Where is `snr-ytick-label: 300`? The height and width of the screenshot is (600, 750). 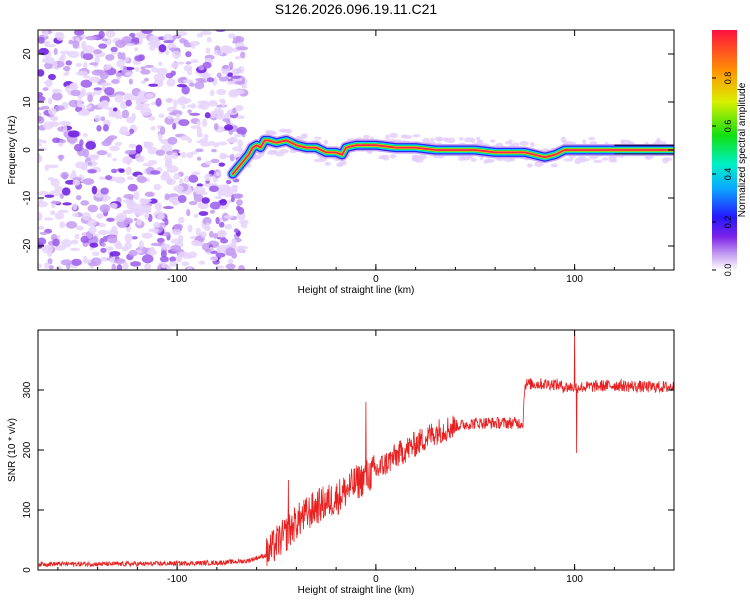 snr-ytick-label: 300 is located at coordinates (27, 389).